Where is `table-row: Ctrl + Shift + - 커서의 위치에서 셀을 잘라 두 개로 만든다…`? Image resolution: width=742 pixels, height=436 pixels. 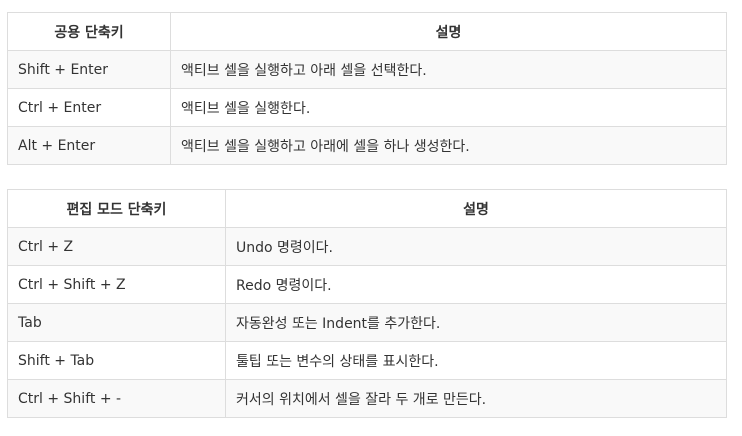 table-row: Ctrl + Shift + - 커서의 위치에서 셀을 잘라 두 개로 만든다… is located at coordinates (367, 398).